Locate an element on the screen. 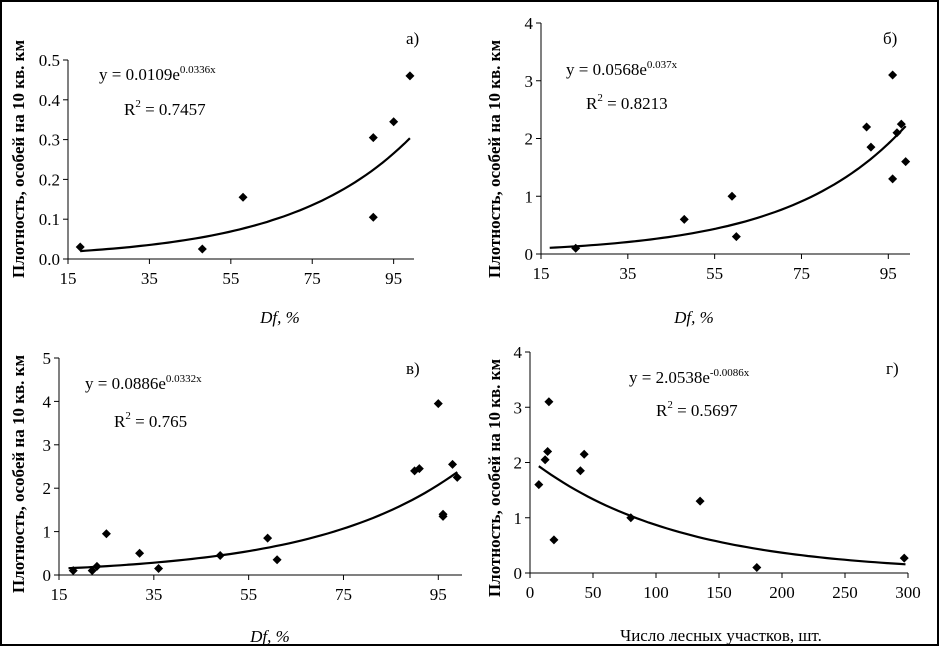  panel-letter: в) is located at coordinates (413, 368).